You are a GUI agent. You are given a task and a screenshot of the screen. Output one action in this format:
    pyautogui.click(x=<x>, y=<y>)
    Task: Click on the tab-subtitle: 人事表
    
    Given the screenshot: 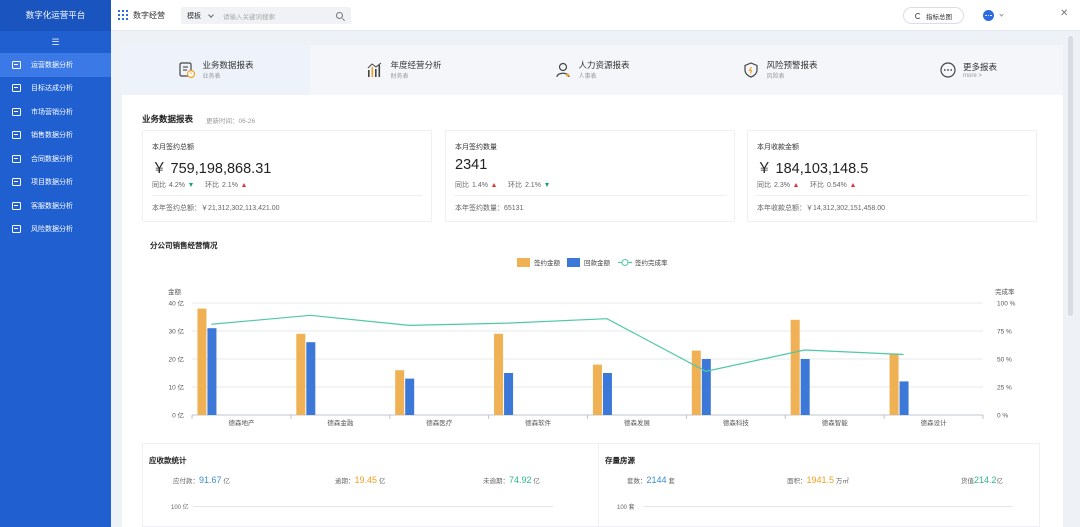 What is the action you would take?
    pyautogui.click(x=587, y=77)
    